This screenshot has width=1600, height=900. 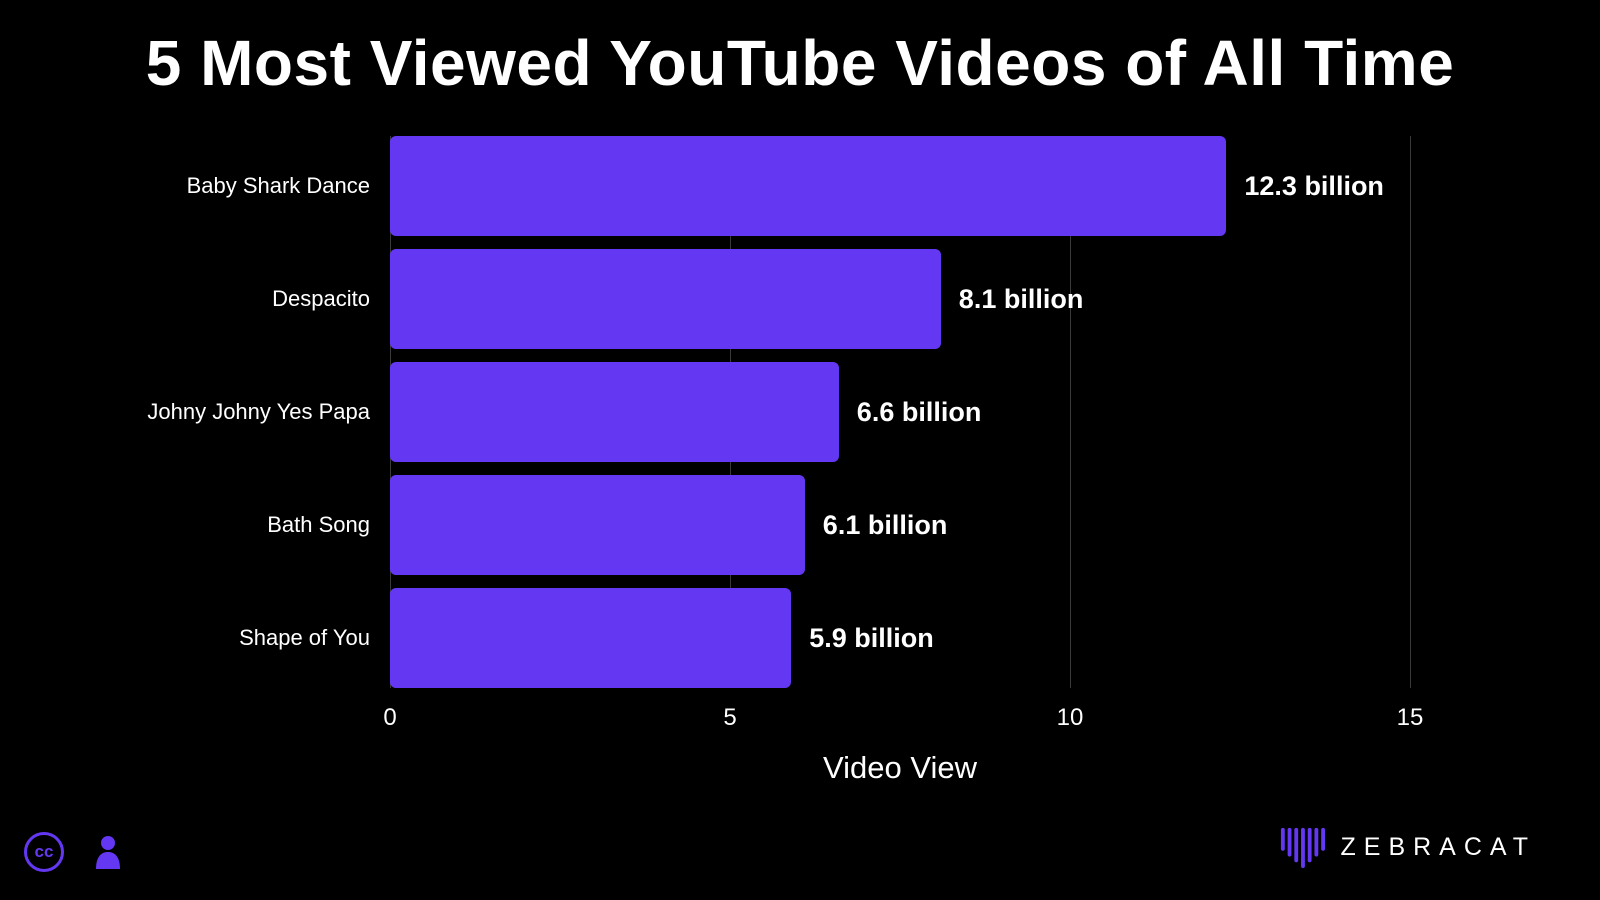 I want to click on chart-row: Shape of You 5.9 billion, so click(x=705, y=638).